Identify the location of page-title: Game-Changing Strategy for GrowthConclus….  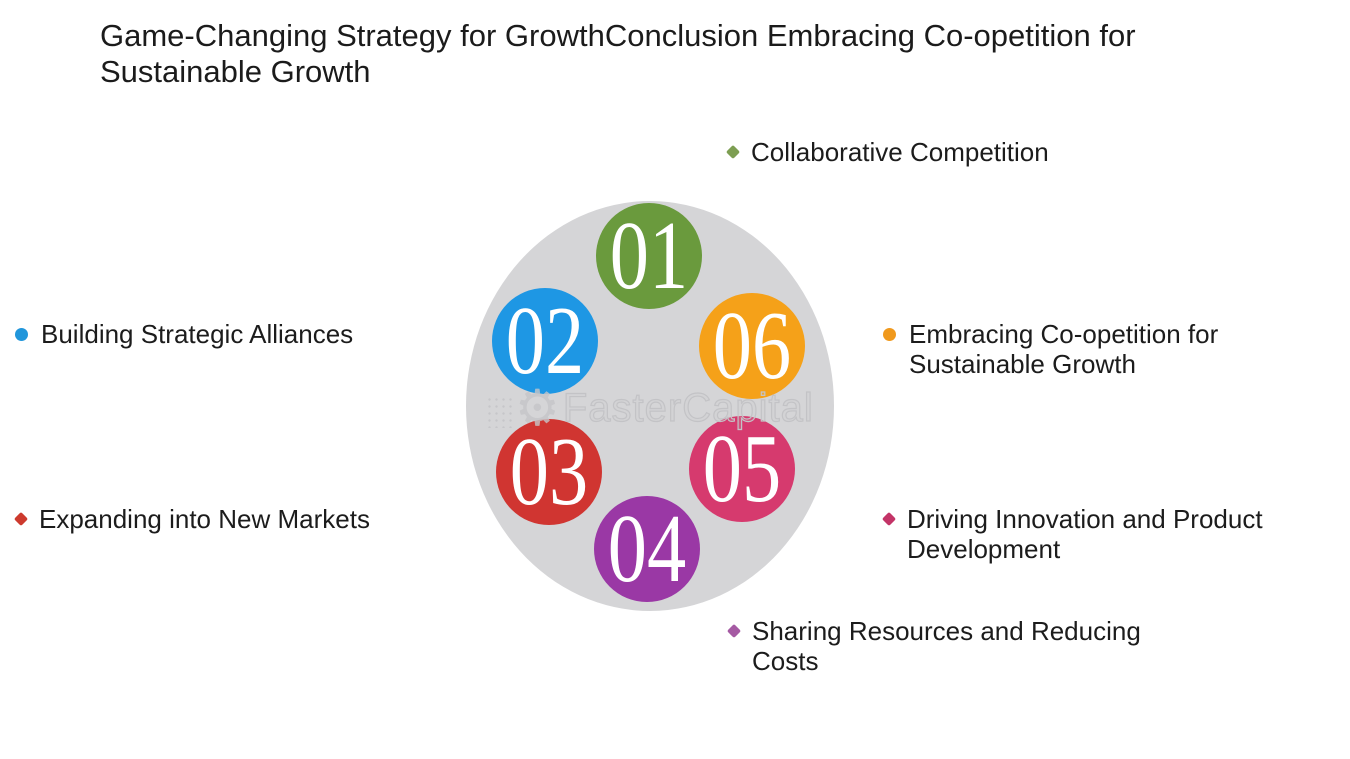
(618, 53).